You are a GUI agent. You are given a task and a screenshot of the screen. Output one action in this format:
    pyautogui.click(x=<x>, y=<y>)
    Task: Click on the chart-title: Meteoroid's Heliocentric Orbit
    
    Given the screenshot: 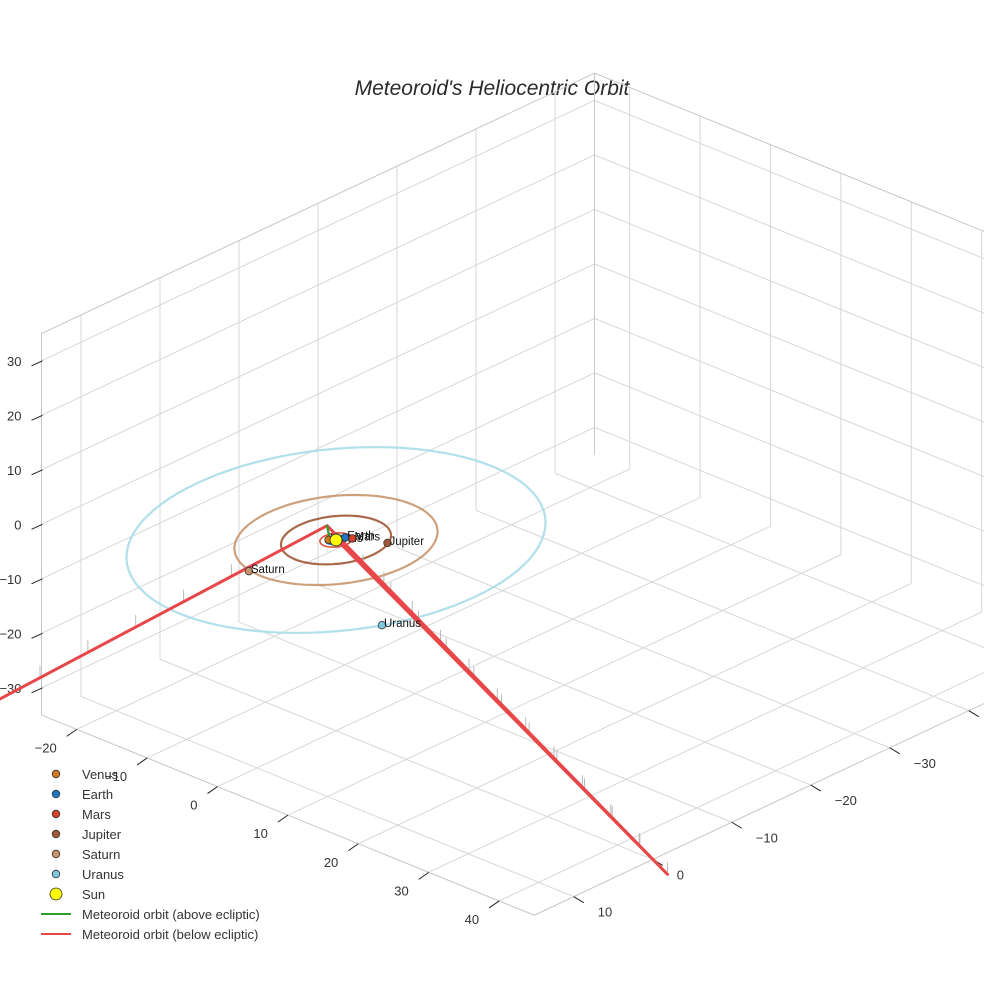 What is the action you would take?
    pyautogui.click(x=493, y=88)
    